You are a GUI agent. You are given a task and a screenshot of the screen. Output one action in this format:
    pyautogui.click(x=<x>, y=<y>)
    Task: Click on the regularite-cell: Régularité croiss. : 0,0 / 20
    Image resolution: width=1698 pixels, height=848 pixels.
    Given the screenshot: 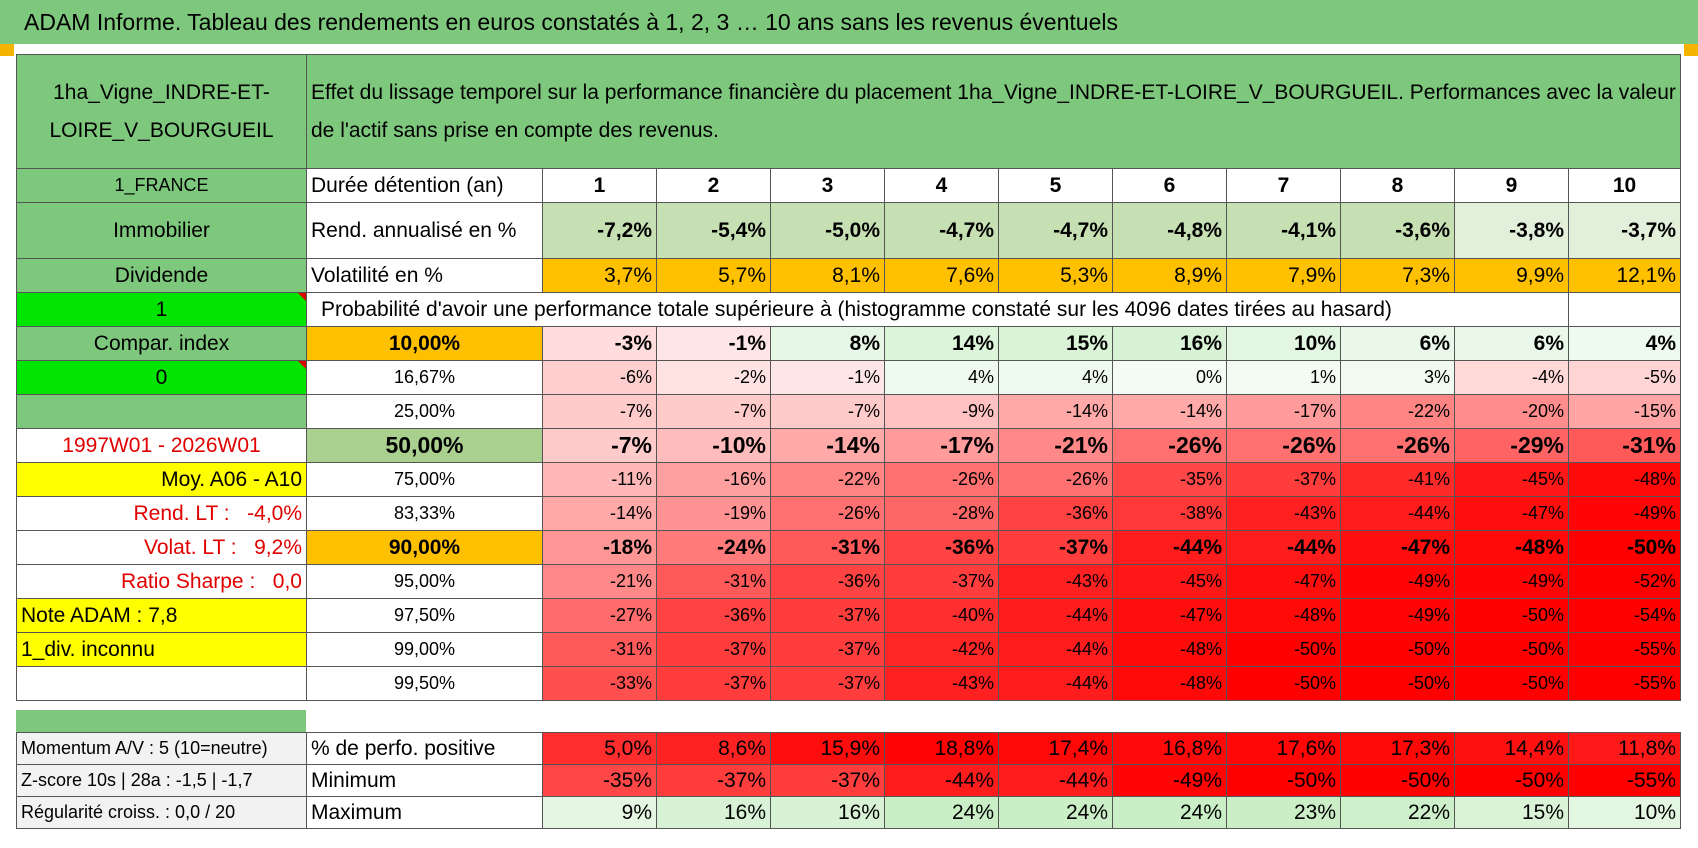 What is the action you would take?
    pyautogui.click(x=161, y=812)
    